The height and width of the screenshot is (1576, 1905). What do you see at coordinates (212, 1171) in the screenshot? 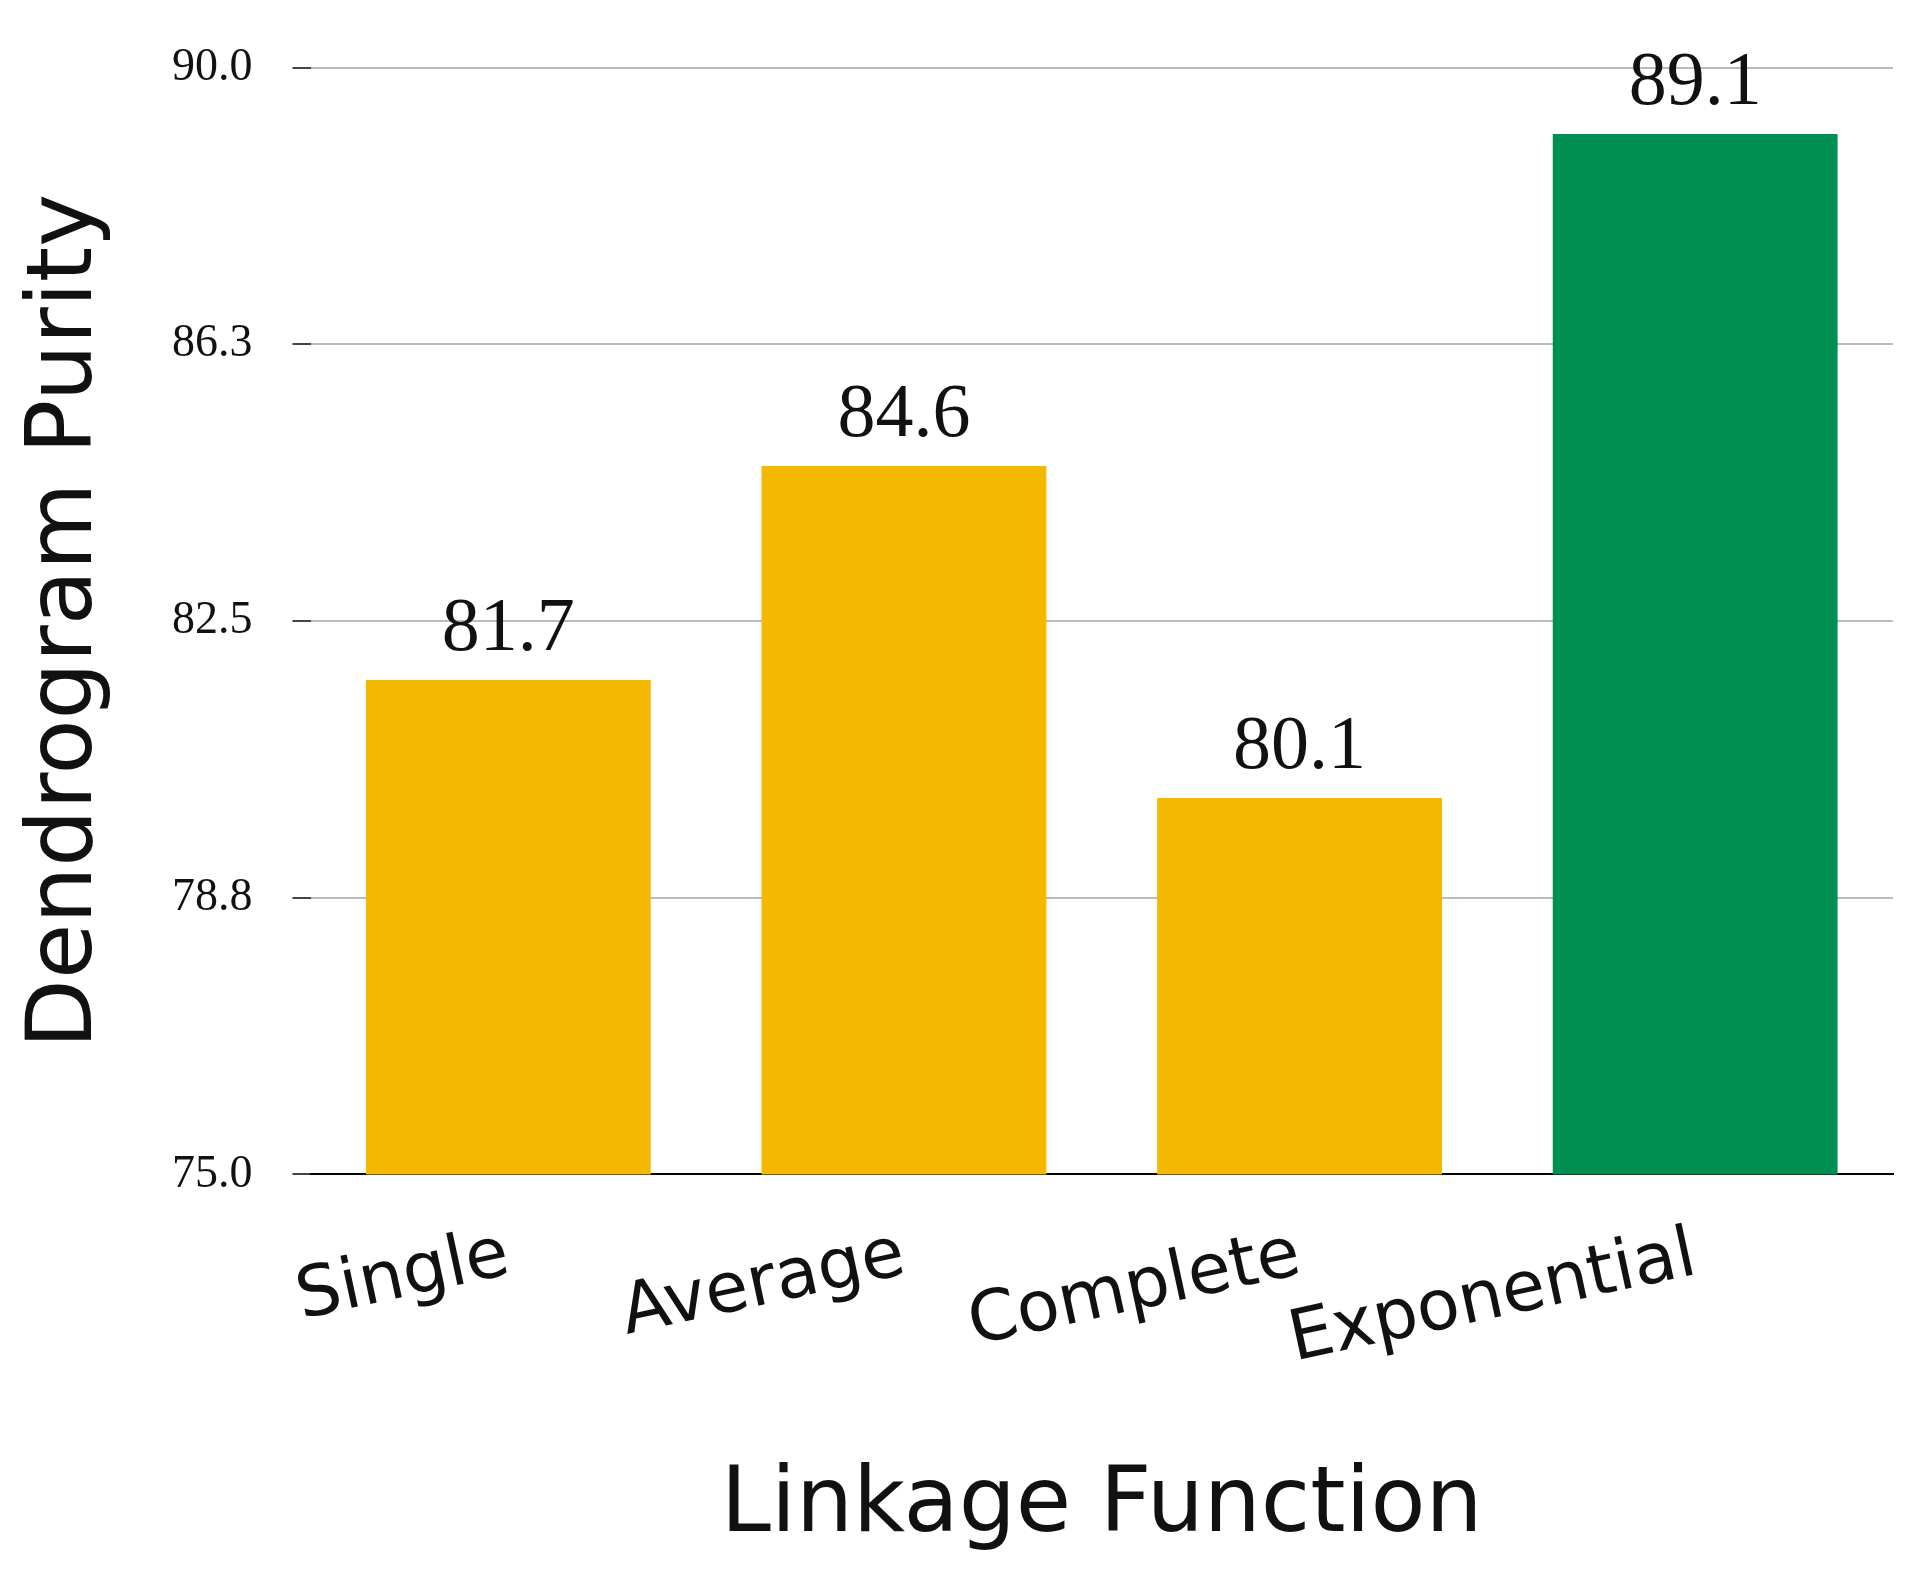
I see `y-tick-label: 75.0` at bounding box center [212, 1171].